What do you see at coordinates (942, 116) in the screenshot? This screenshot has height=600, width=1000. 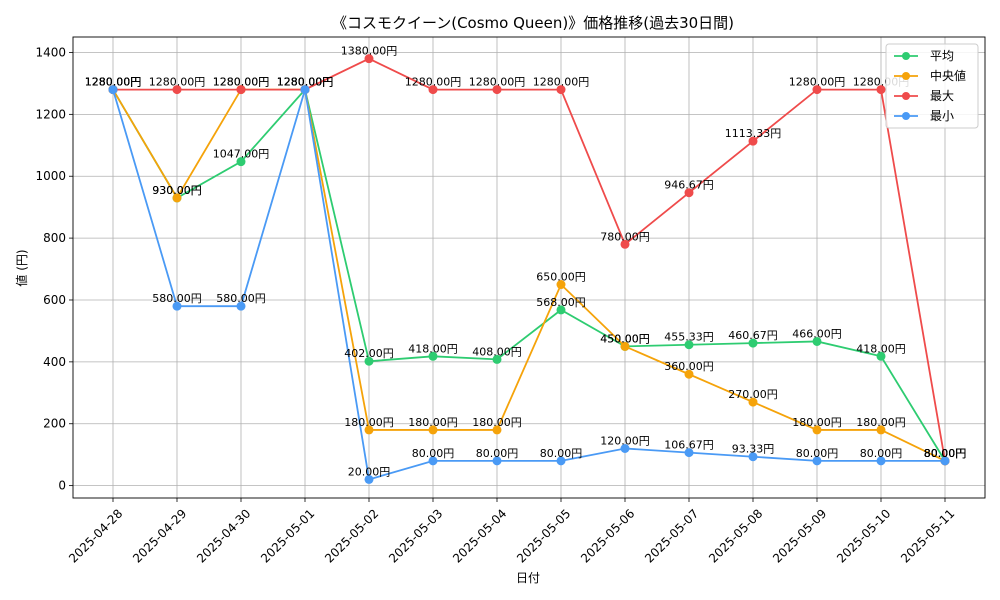 I see `legend-label: 最小` at bounding box center [942, 116].